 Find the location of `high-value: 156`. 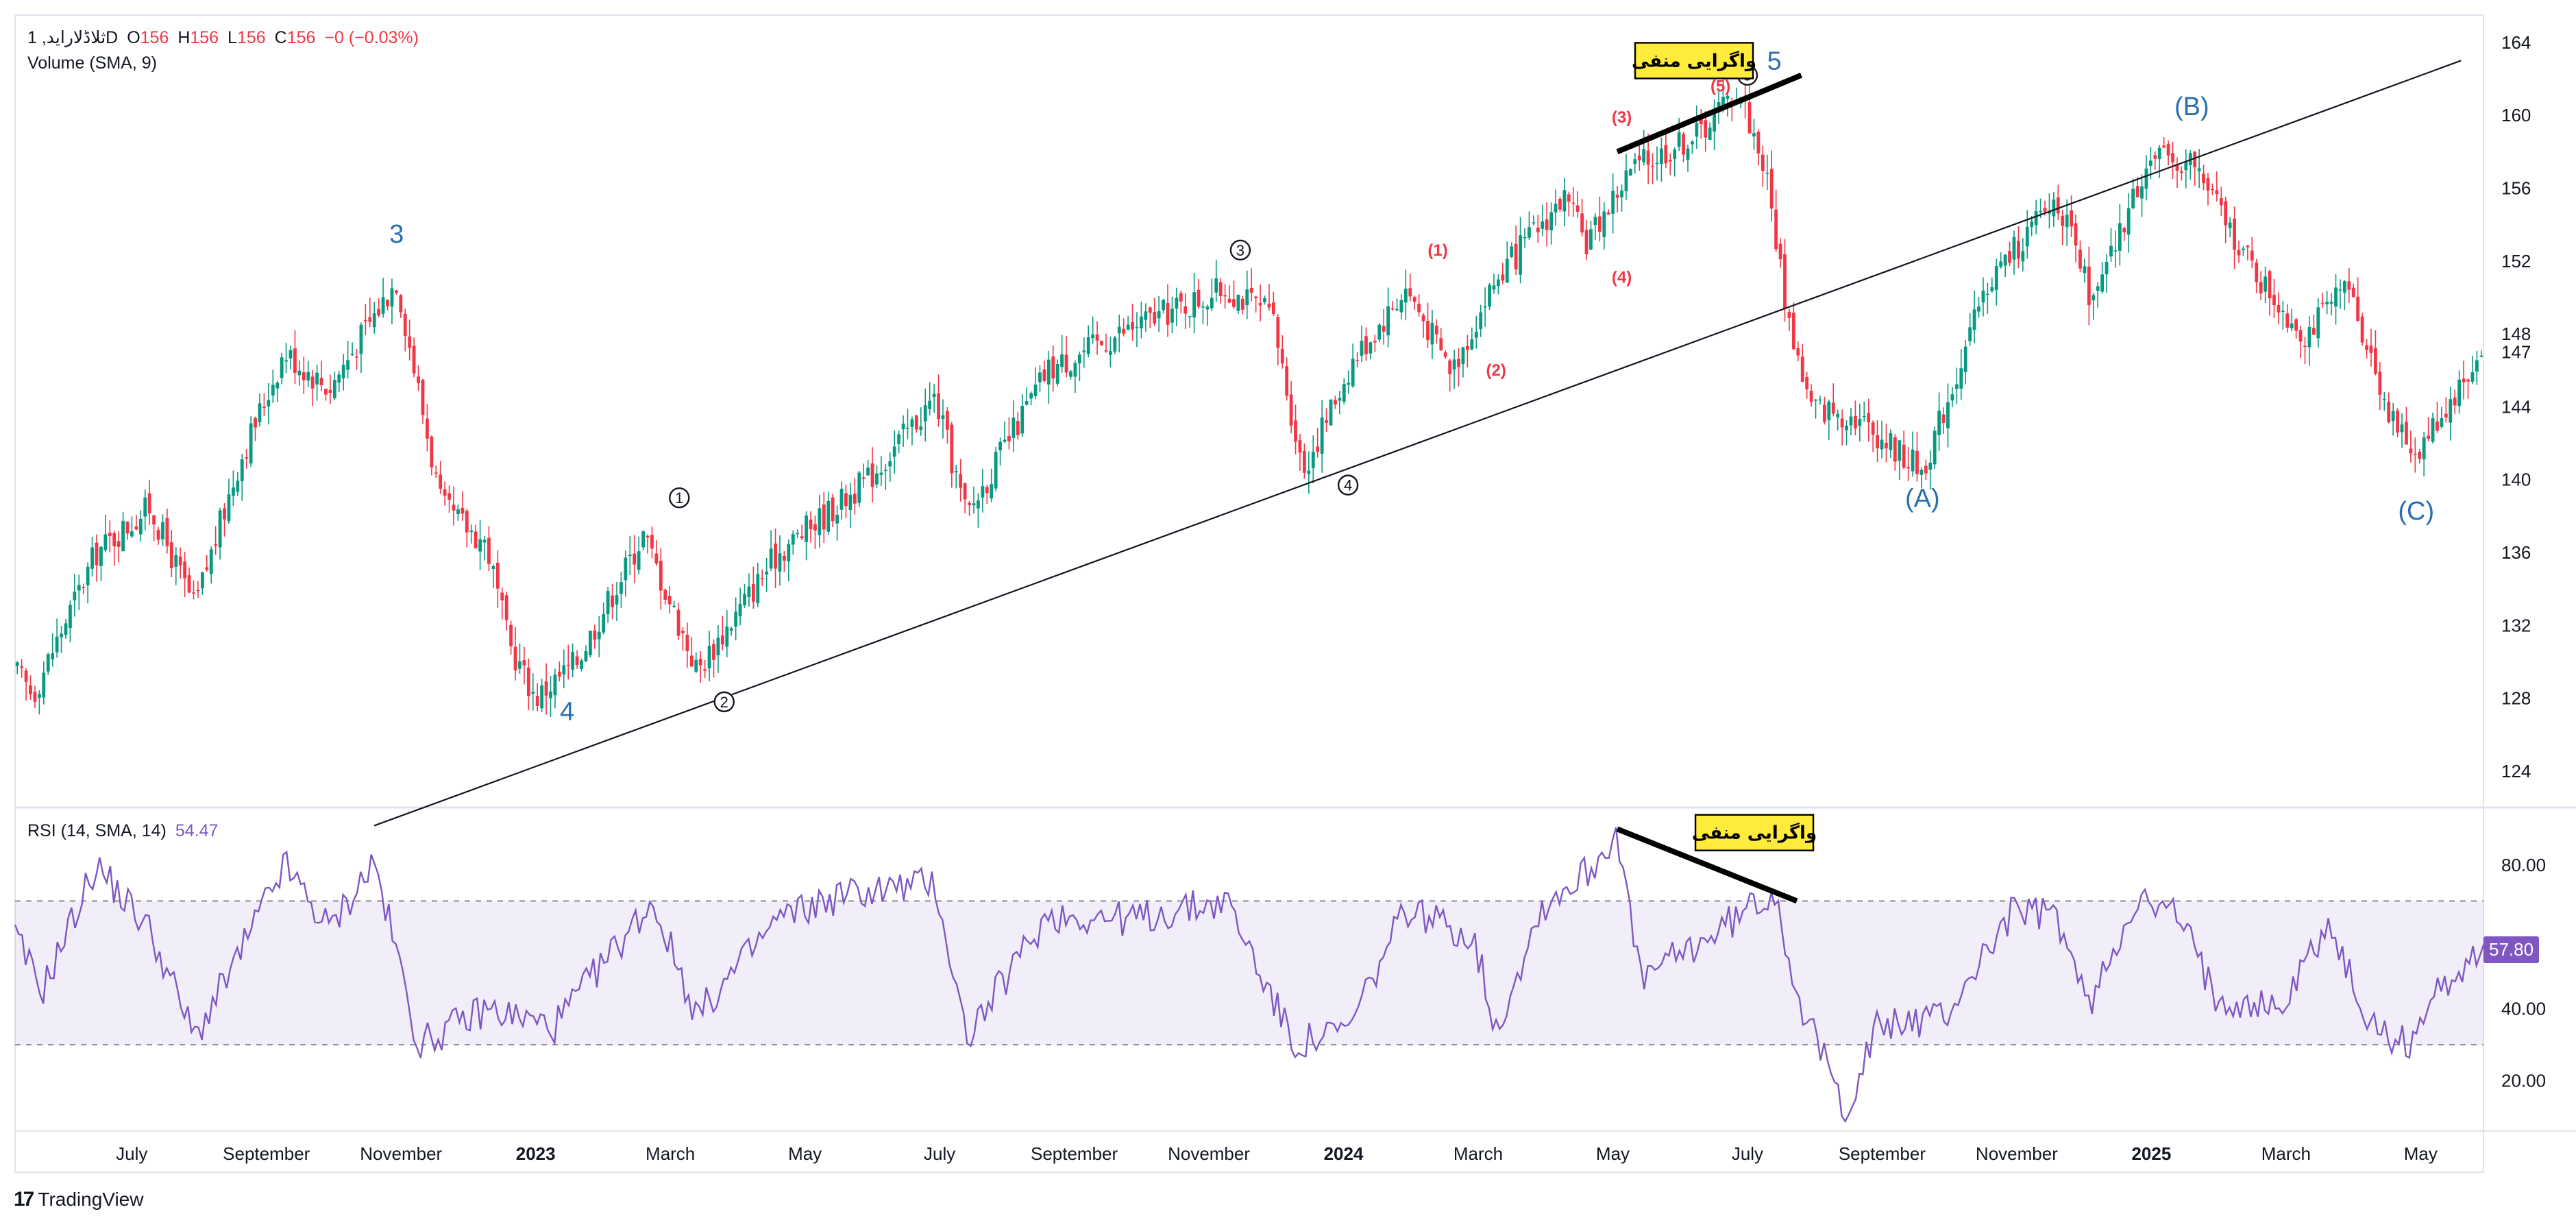

high-value: 156 is located at coordinates (205, 37).